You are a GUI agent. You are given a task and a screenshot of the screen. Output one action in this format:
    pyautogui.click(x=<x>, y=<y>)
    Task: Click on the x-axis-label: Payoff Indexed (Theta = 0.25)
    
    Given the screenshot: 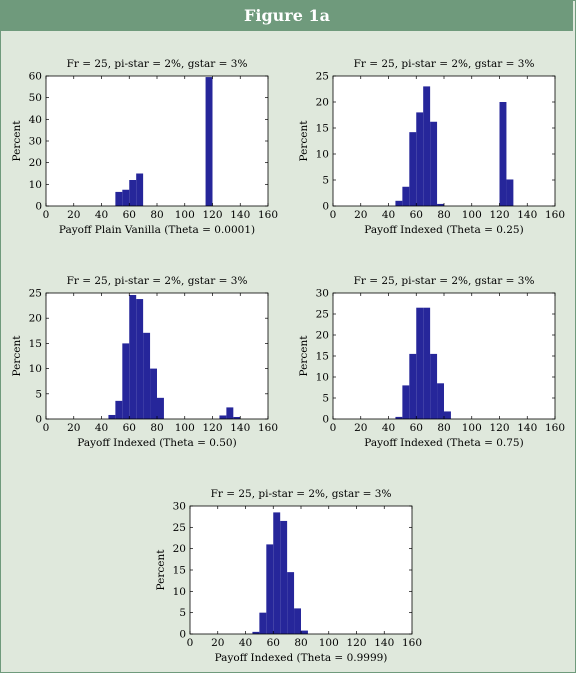 What is the action you would take?
    pyautogui.click(x=443, y=230)
    